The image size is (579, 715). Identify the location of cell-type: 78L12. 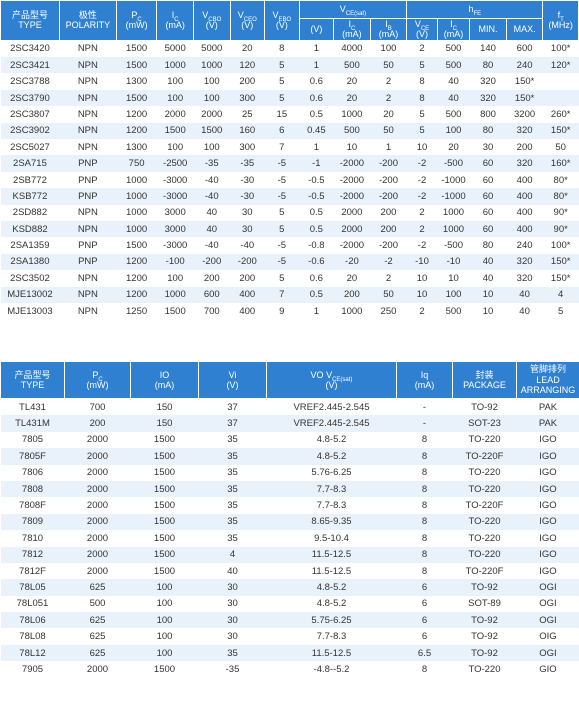
(32, 653).